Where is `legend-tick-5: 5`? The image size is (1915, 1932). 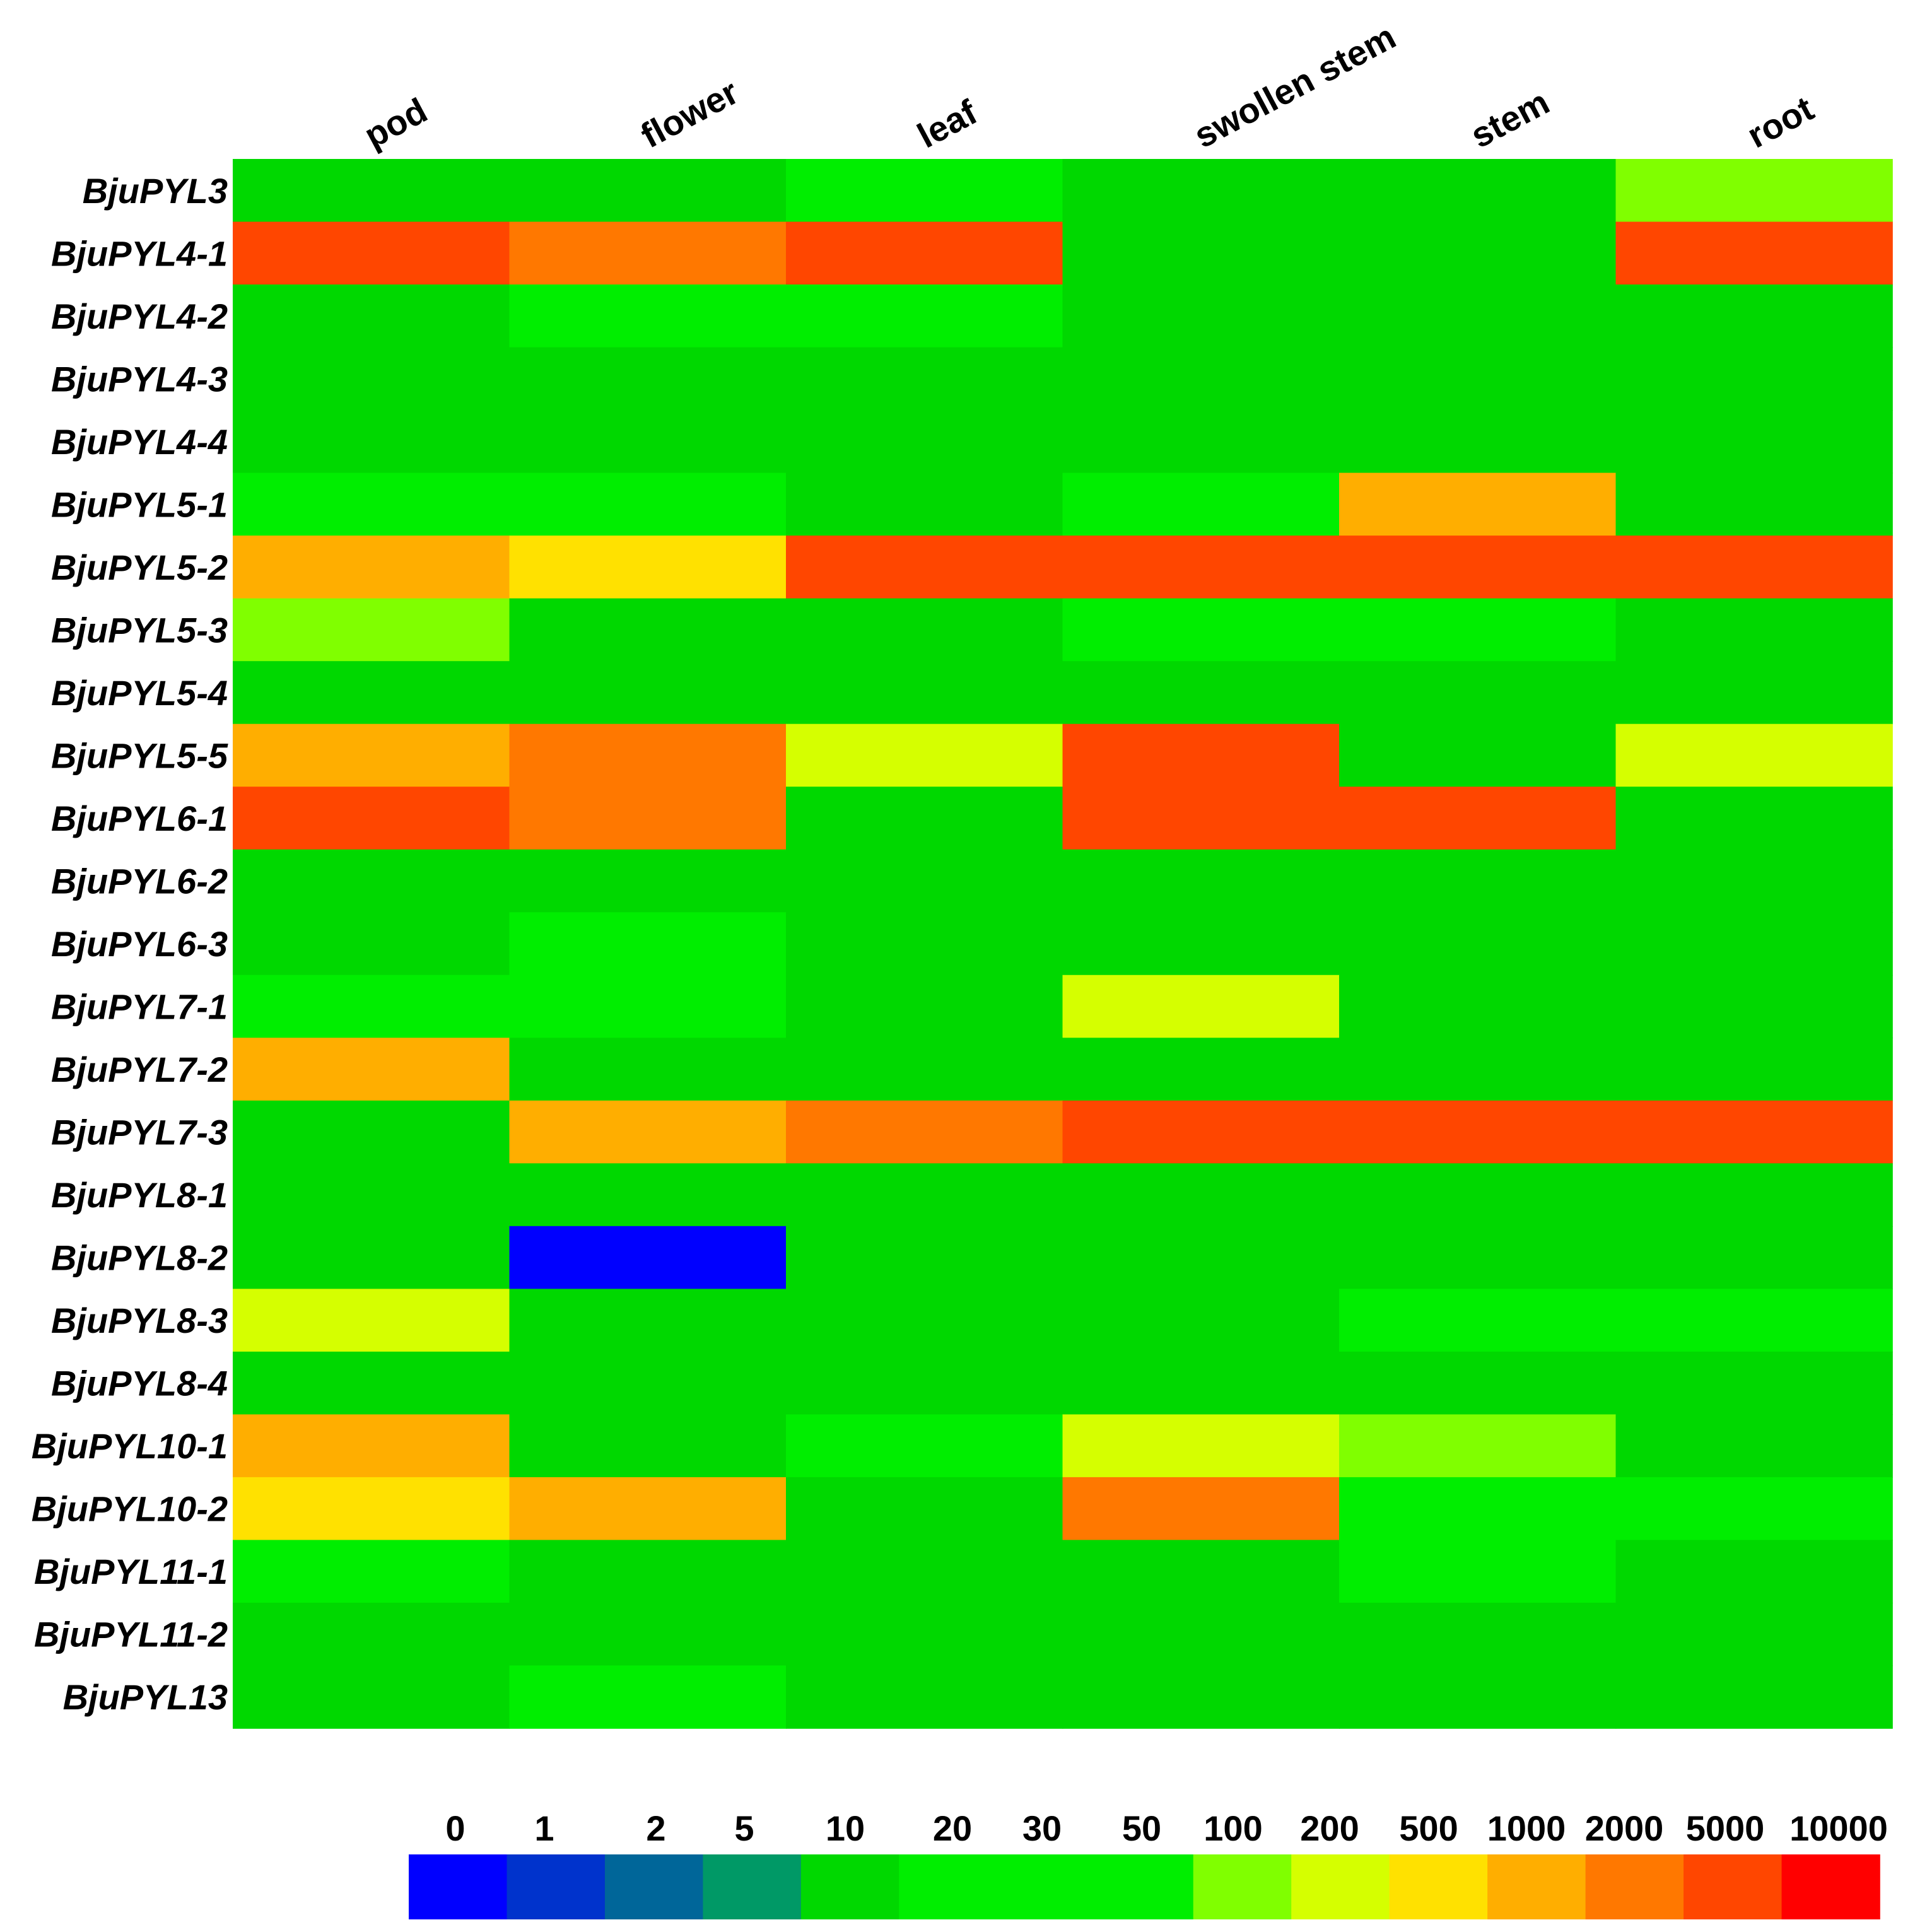
legend-tick-5: 5 is located at coordinates (744, 1828).